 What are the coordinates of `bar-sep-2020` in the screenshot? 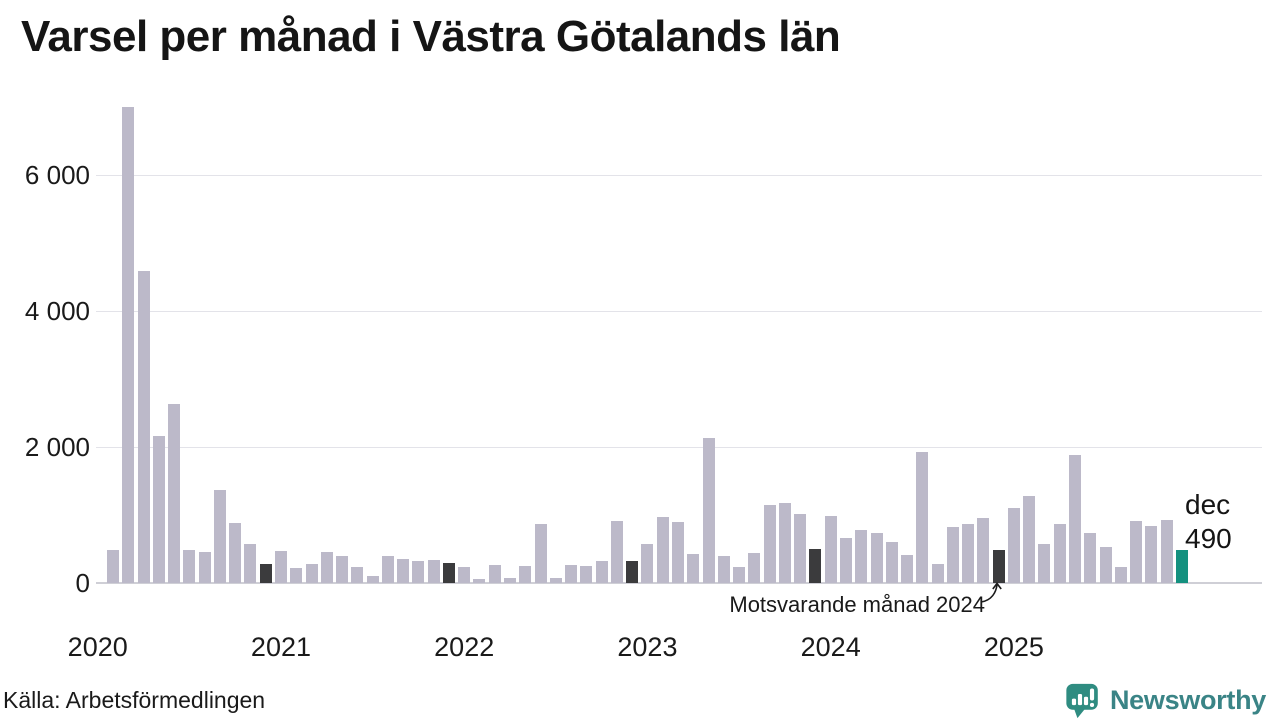 It's located at (219, 536).